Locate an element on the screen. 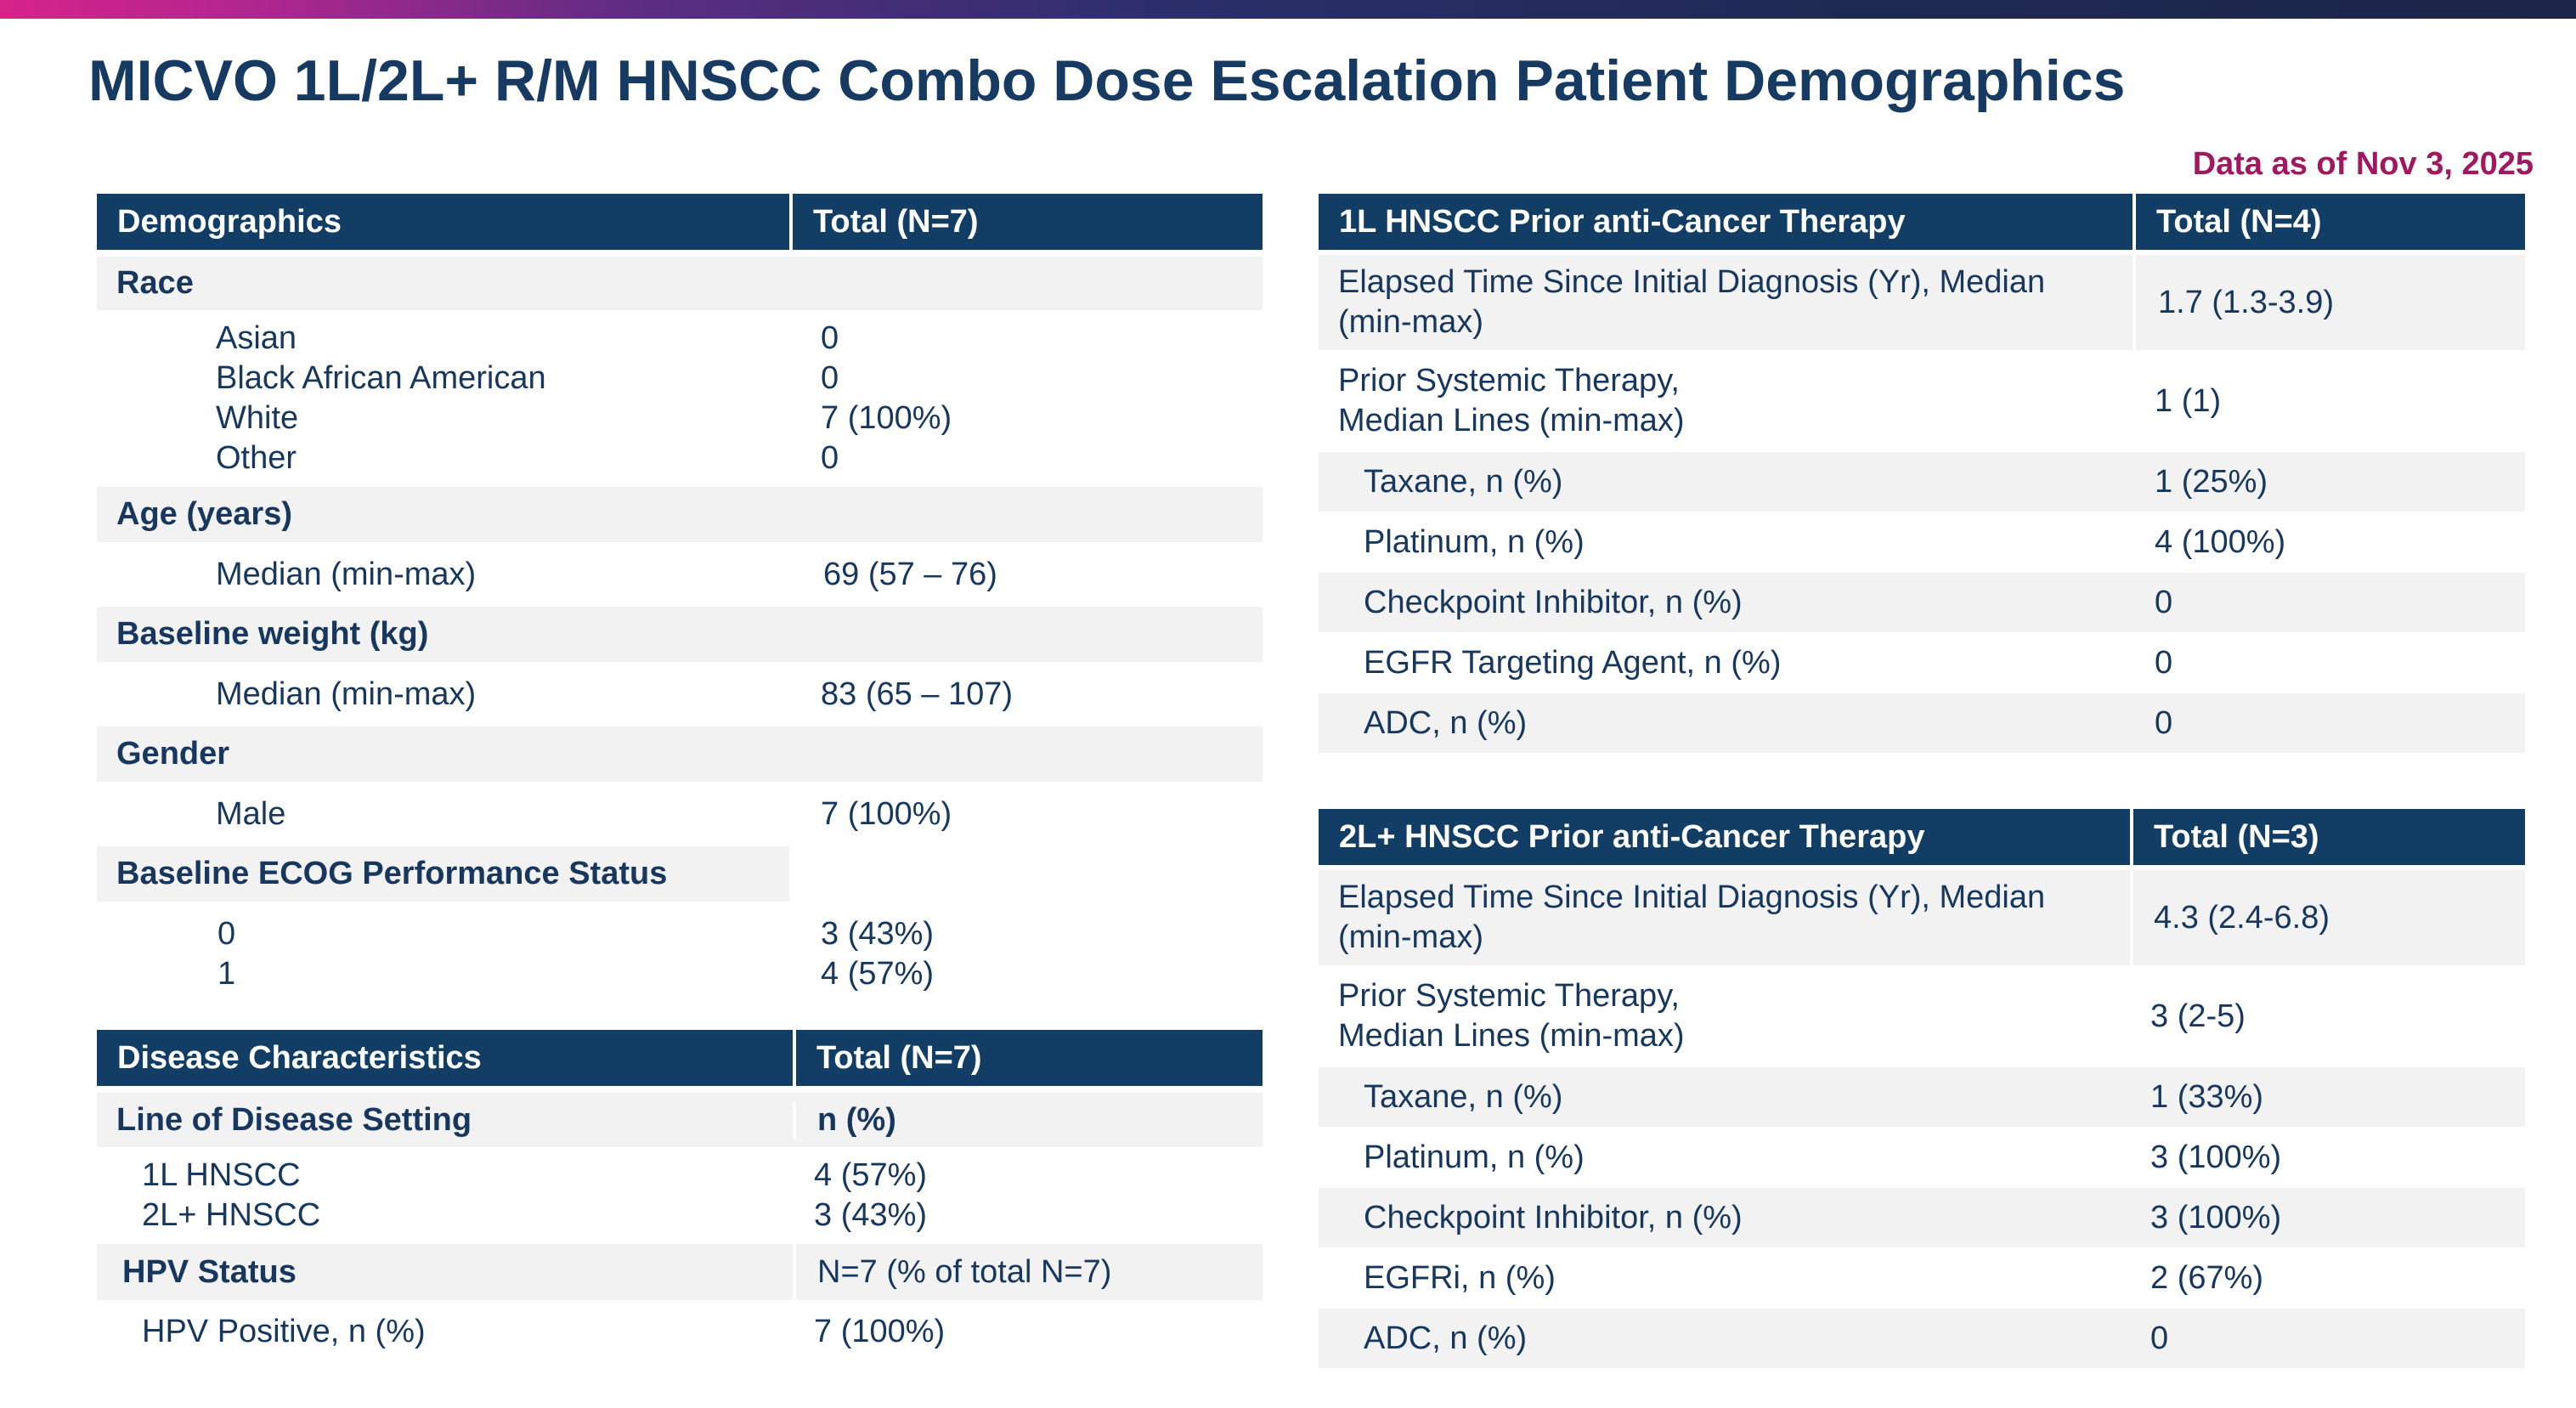 The height and width of the screenshot is (1408, 2576). prior-2l-header-total: Total (N=3) is located at coordinates (2327, 837).